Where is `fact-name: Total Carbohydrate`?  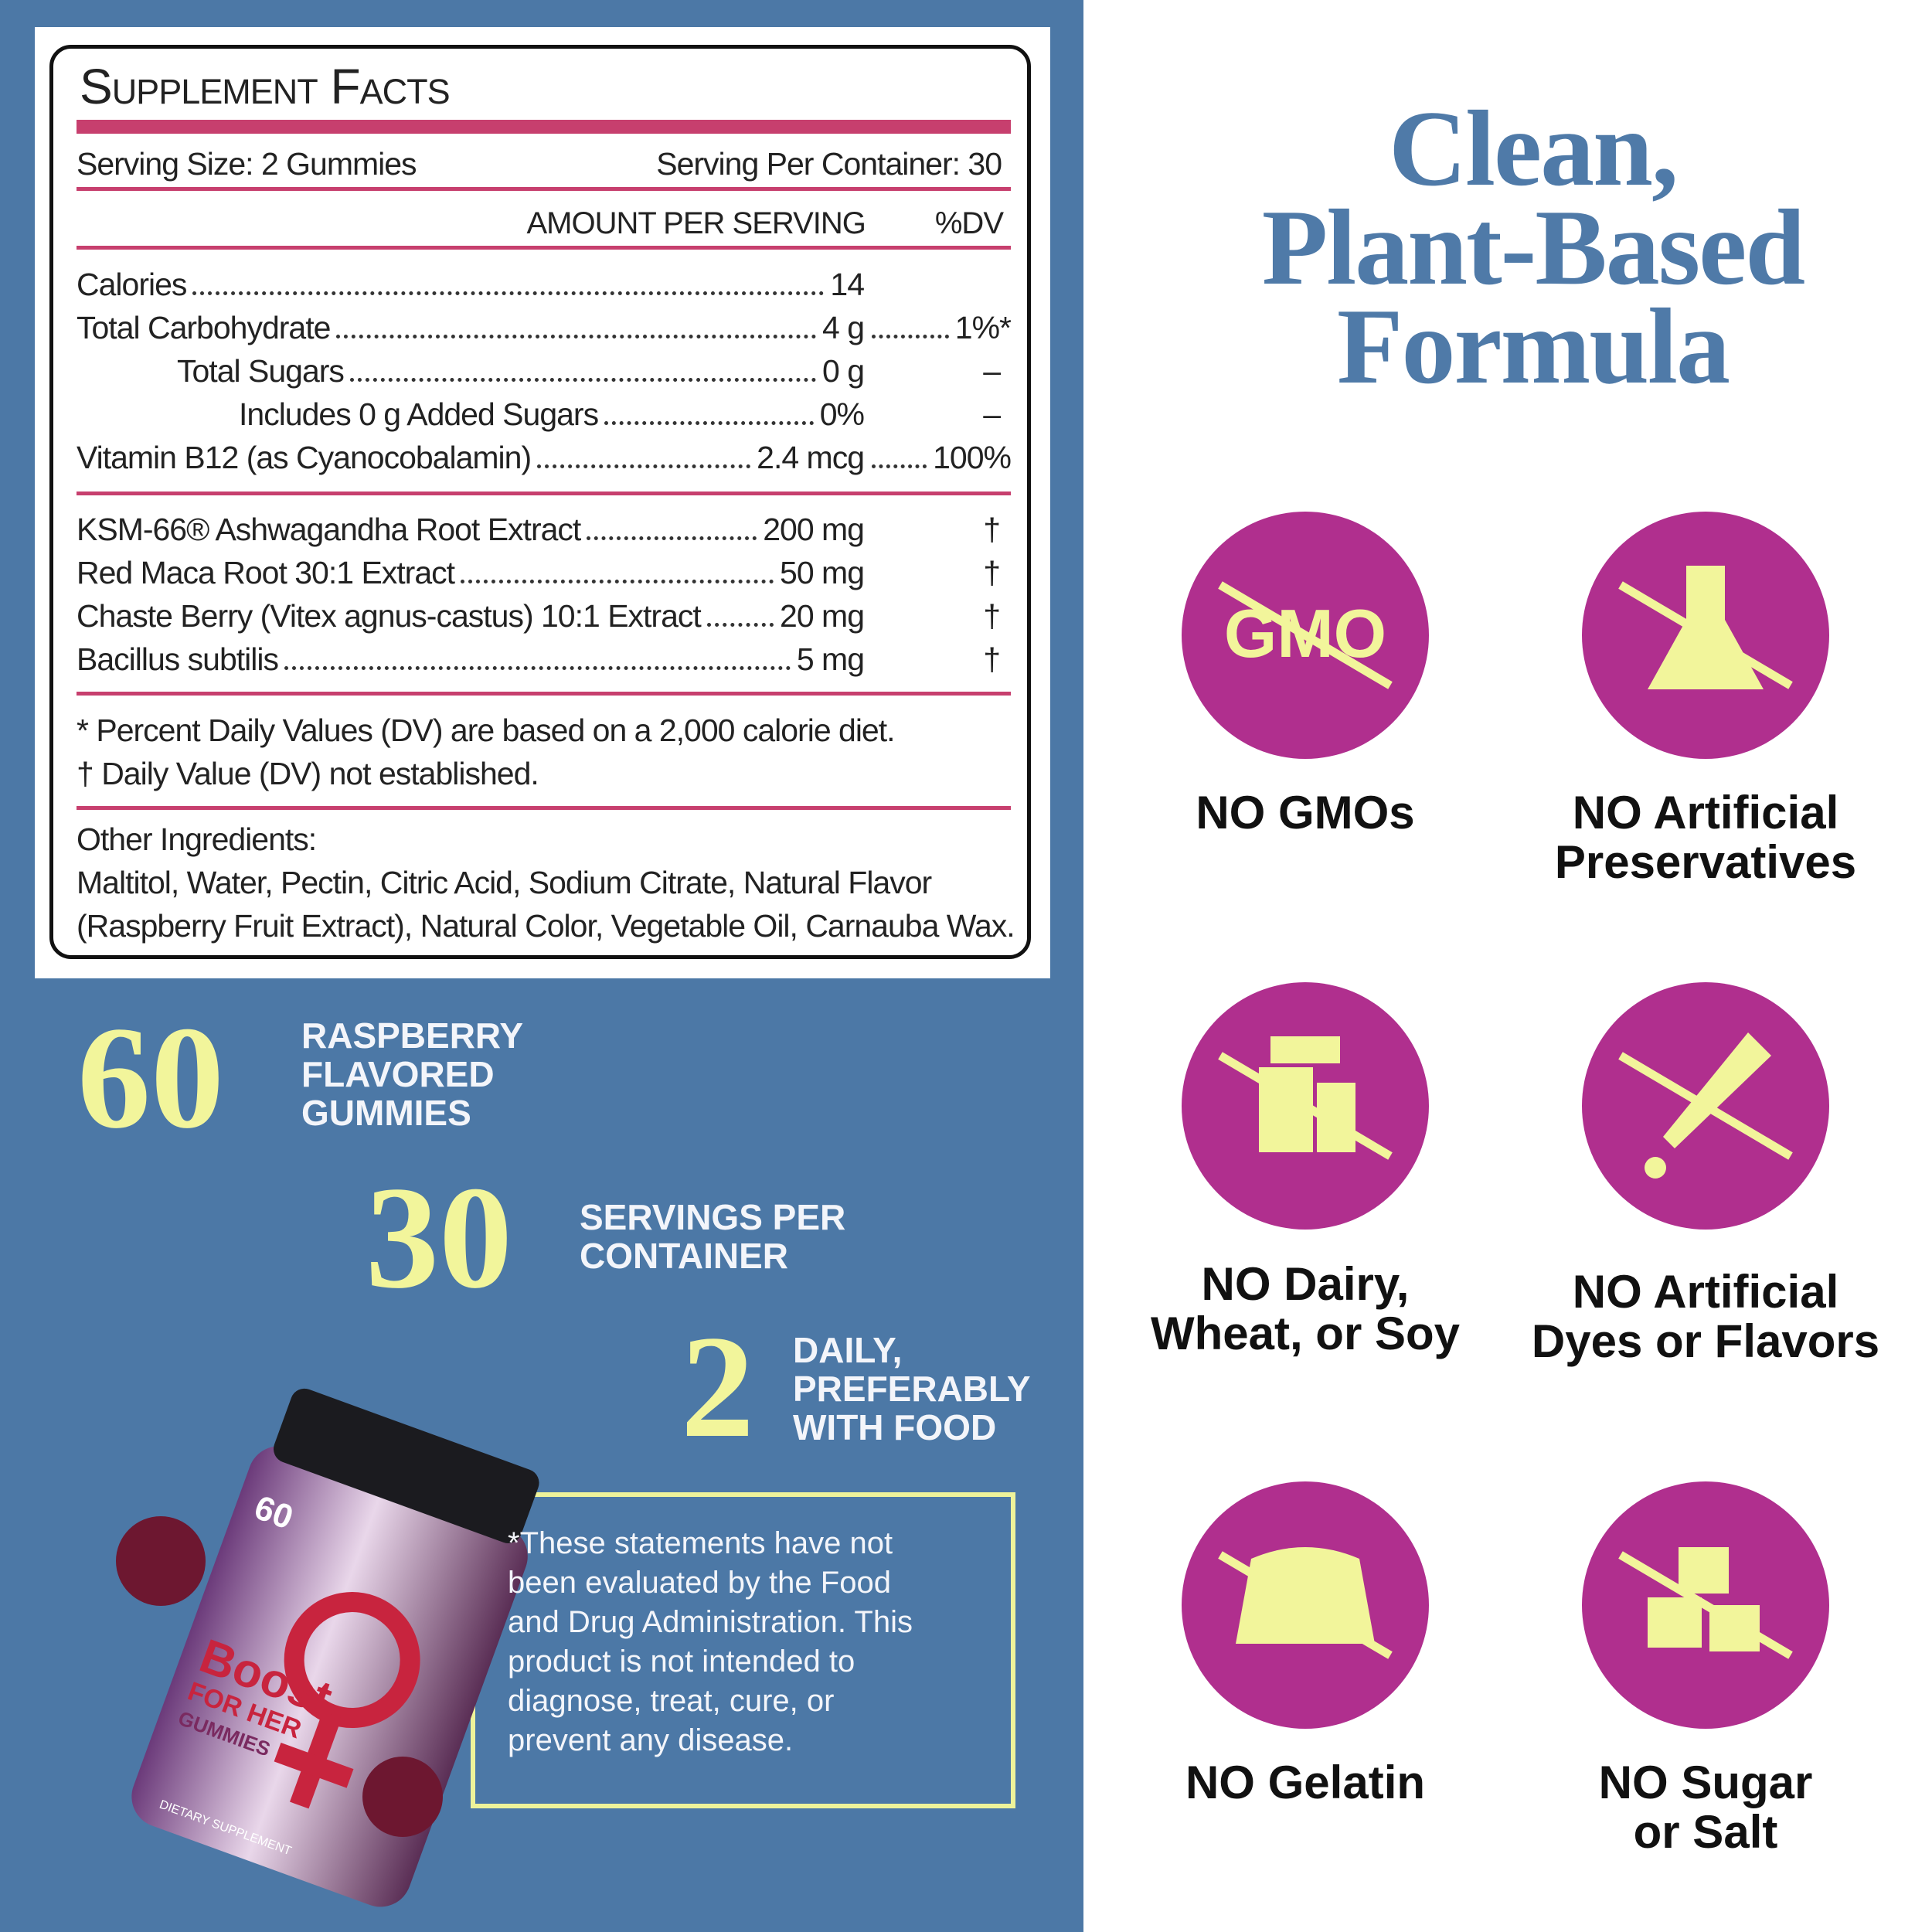 fact-name: Total Carbohydrate is located at coordinates (204, 328).